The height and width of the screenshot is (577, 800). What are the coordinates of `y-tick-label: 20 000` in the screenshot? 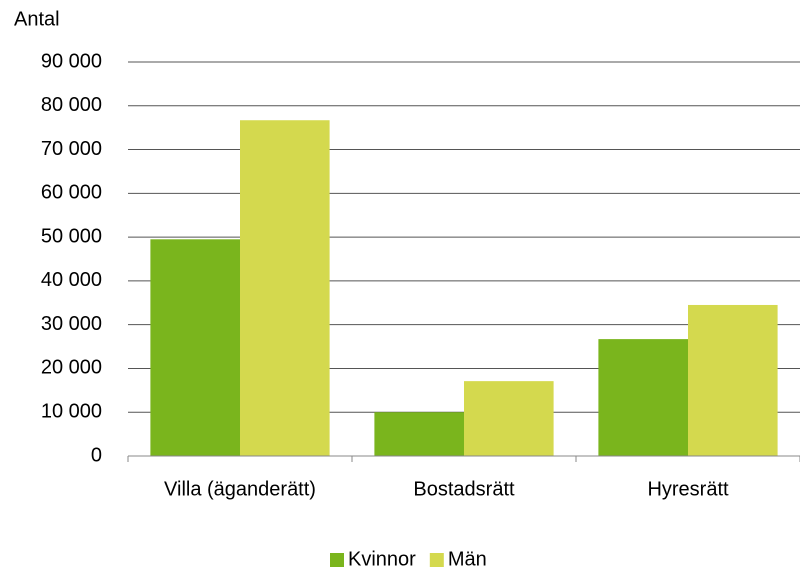 It's located at (71, 368).